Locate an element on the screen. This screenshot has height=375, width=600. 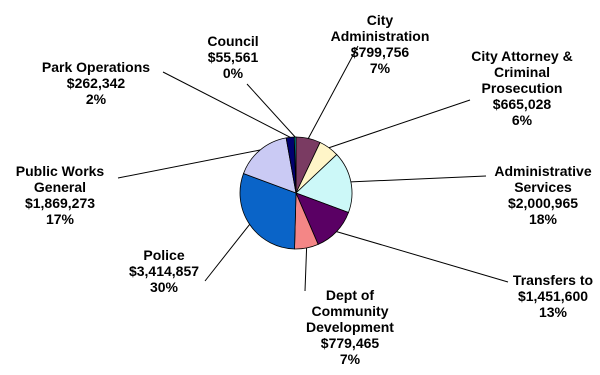
slice-label-0: City Administration $799,756 7% is located at coordinates (380, 44).